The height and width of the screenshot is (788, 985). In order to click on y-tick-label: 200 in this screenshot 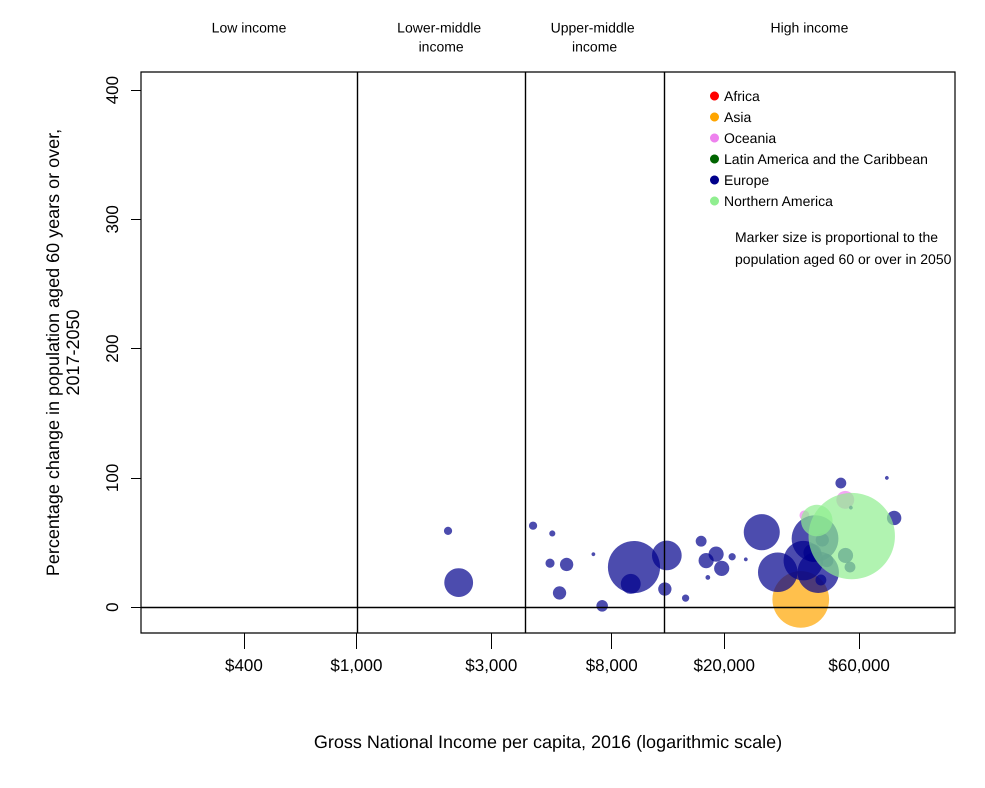, I will do `click(112, 348)`.